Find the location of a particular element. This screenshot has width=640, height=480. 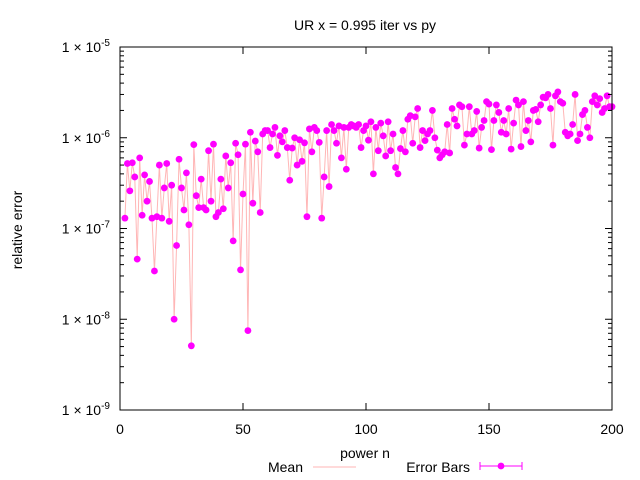

y-tick-label: 1 × 10⁻⁶ is located at coordinates (86, 137).